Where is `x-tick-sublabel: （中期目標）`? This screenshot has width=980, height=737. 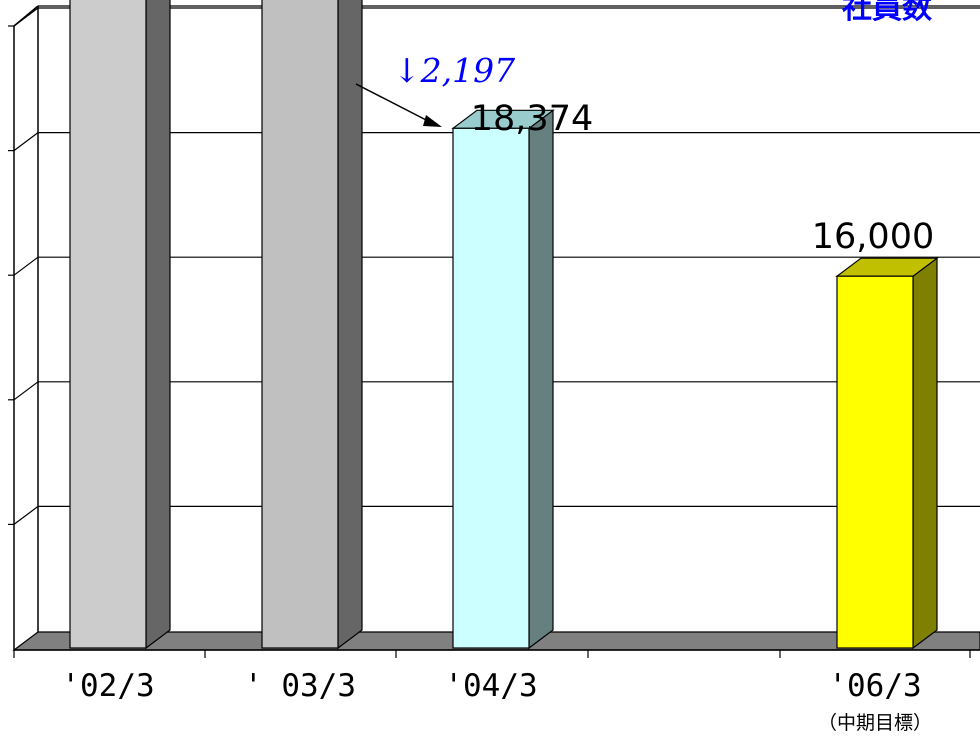
x-tick-sublabel: （中期目標） is located at coordinates (875, 723).